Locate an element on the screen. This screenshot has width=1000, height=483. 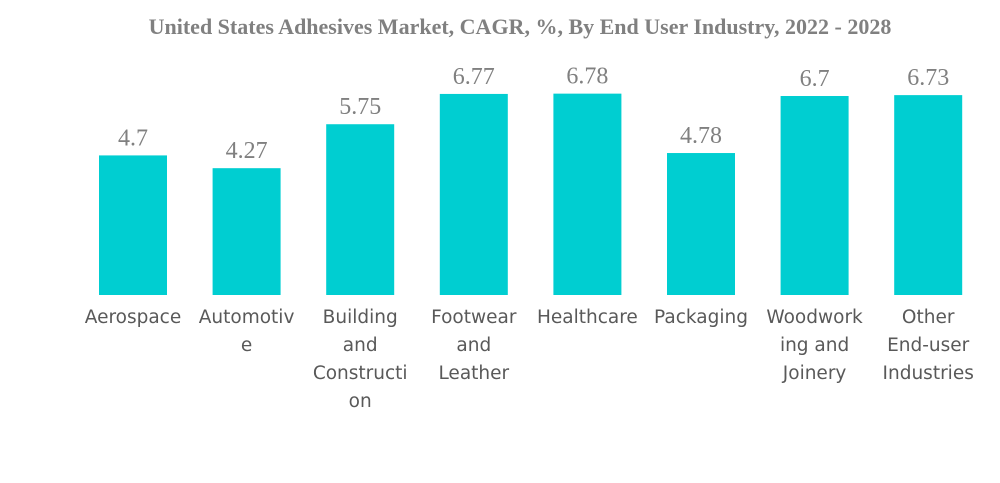
category-label-line: ing and is located at coordinates (814, 345).